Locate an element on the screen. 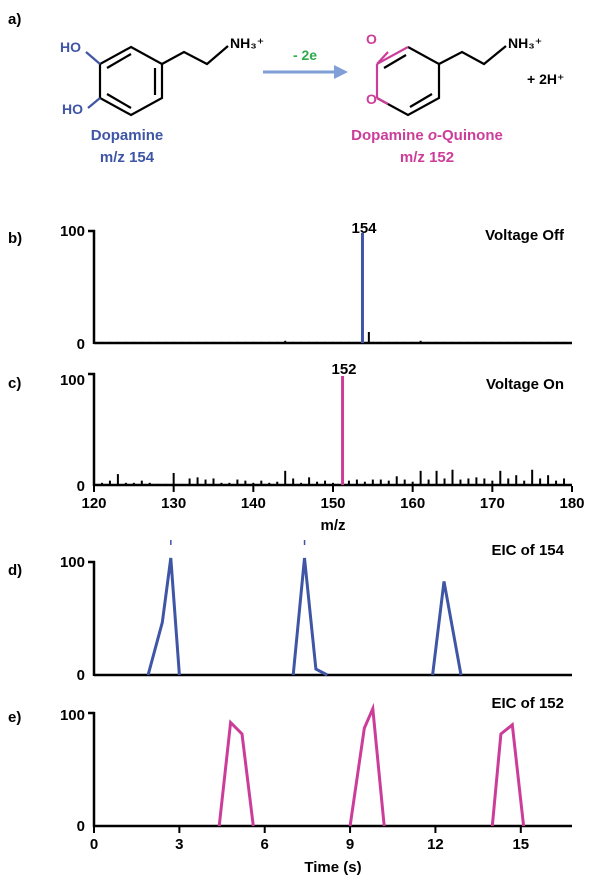 This screenshot has width=594, height=880. panel-b-ytick-100: 100 is located at coordinates (72, 231).